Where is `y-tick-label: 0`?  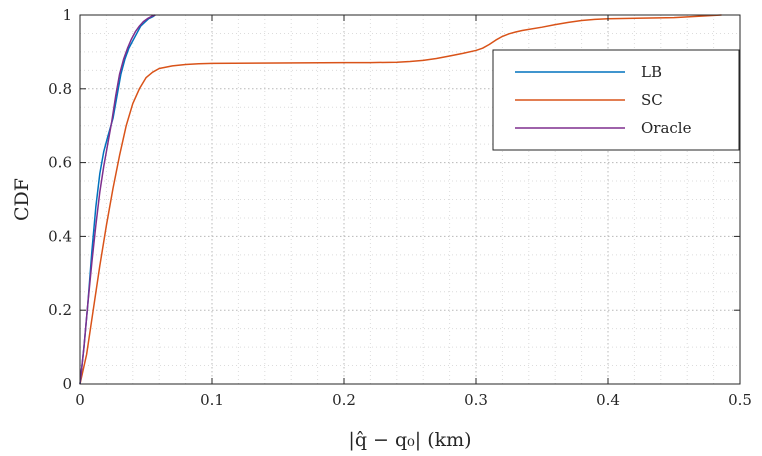 y-tick-label: 0 is located at coordinates (67, 384).